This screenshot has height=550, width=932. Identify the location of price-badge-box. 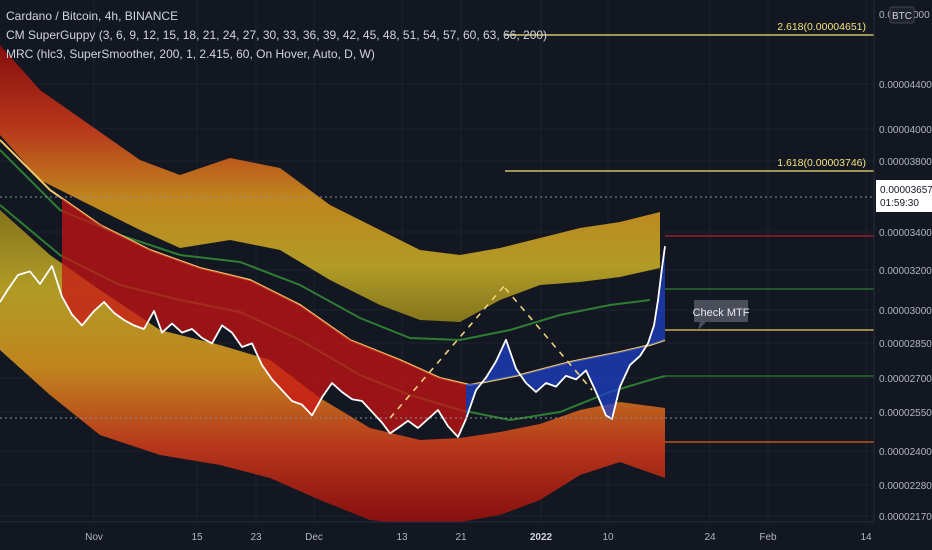
(904, 196).